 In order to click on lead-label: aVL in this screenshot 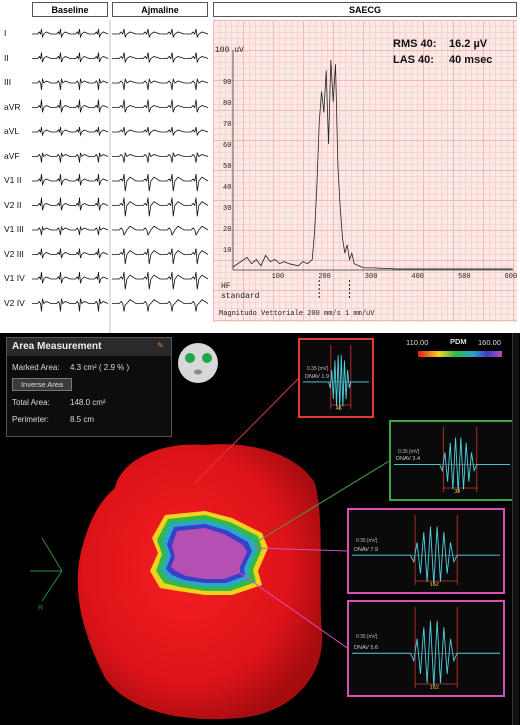, I will do `click(12, 131)`.